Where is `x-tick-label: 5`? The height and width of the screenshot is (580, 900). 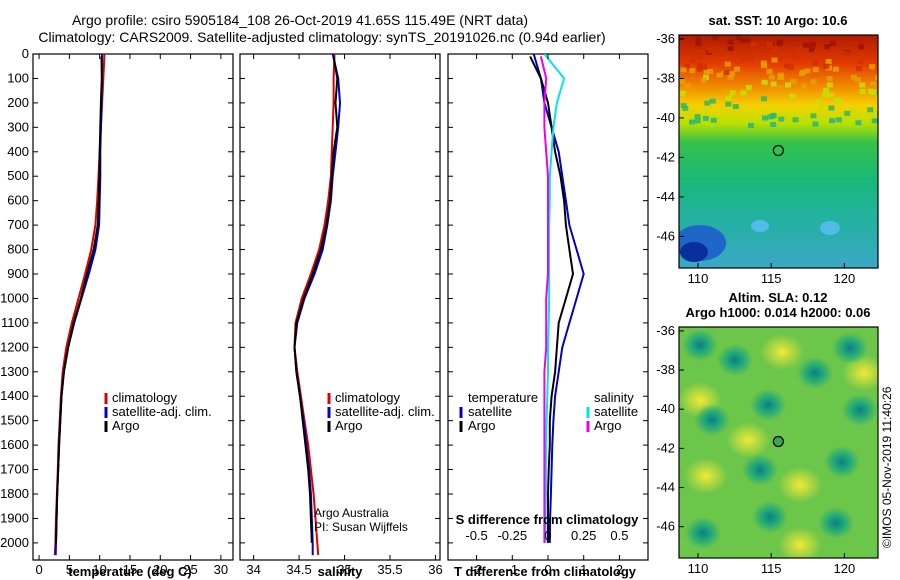 x-tick-label: 5 is located at coordinates (69, 569).